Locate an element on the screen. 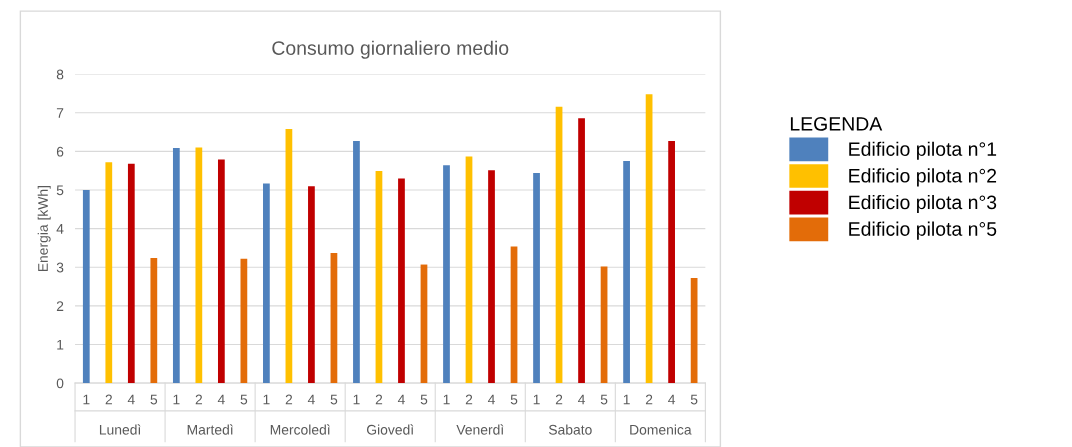 The image size is (1072, 447). y-axis-title: Energia [kWh] is located at coordinates (44, 229).